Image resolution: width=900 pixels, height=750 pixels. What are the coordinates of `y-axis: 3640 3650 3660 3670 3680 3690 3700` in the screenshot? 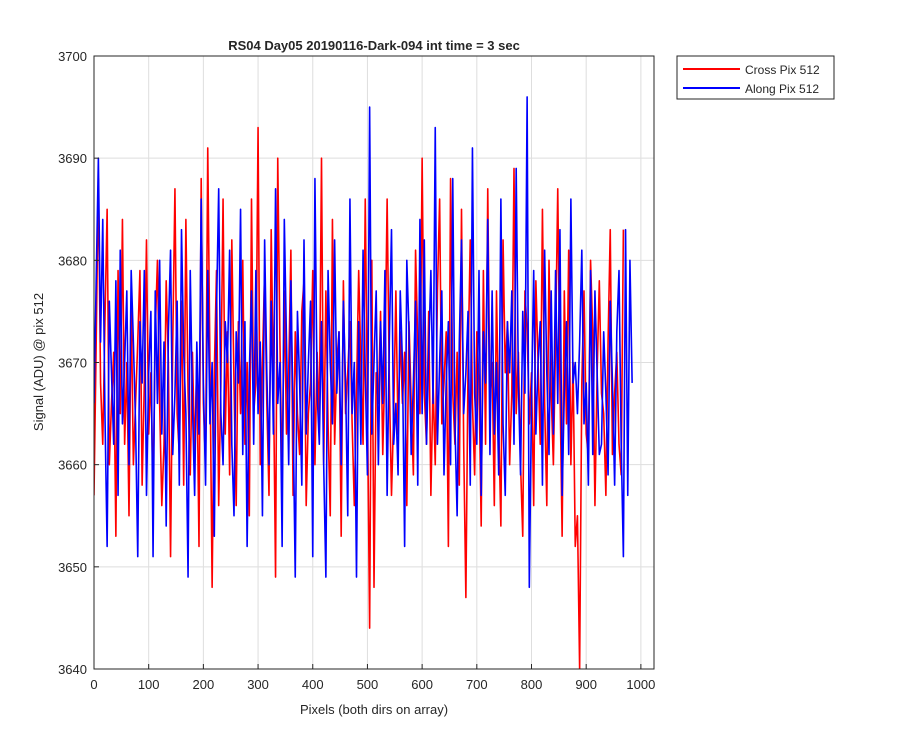 It's located at (78, 363).